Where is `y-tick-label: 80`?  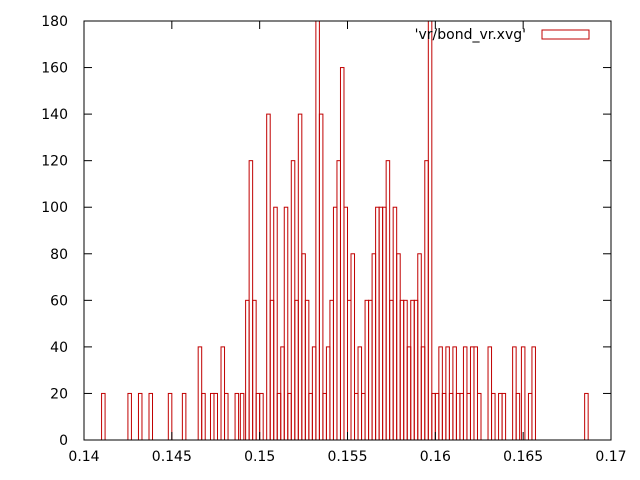
y-tick-label: 80 is located at coordinates (59, 255).